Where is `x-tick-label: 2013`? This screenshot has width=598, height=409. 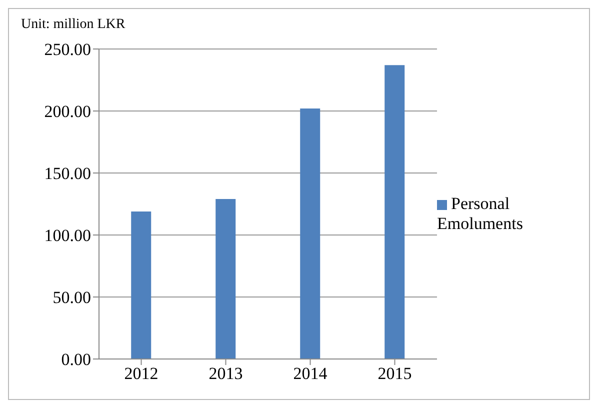 x-tick-label: 2013 is located at coordinates (225, 374).